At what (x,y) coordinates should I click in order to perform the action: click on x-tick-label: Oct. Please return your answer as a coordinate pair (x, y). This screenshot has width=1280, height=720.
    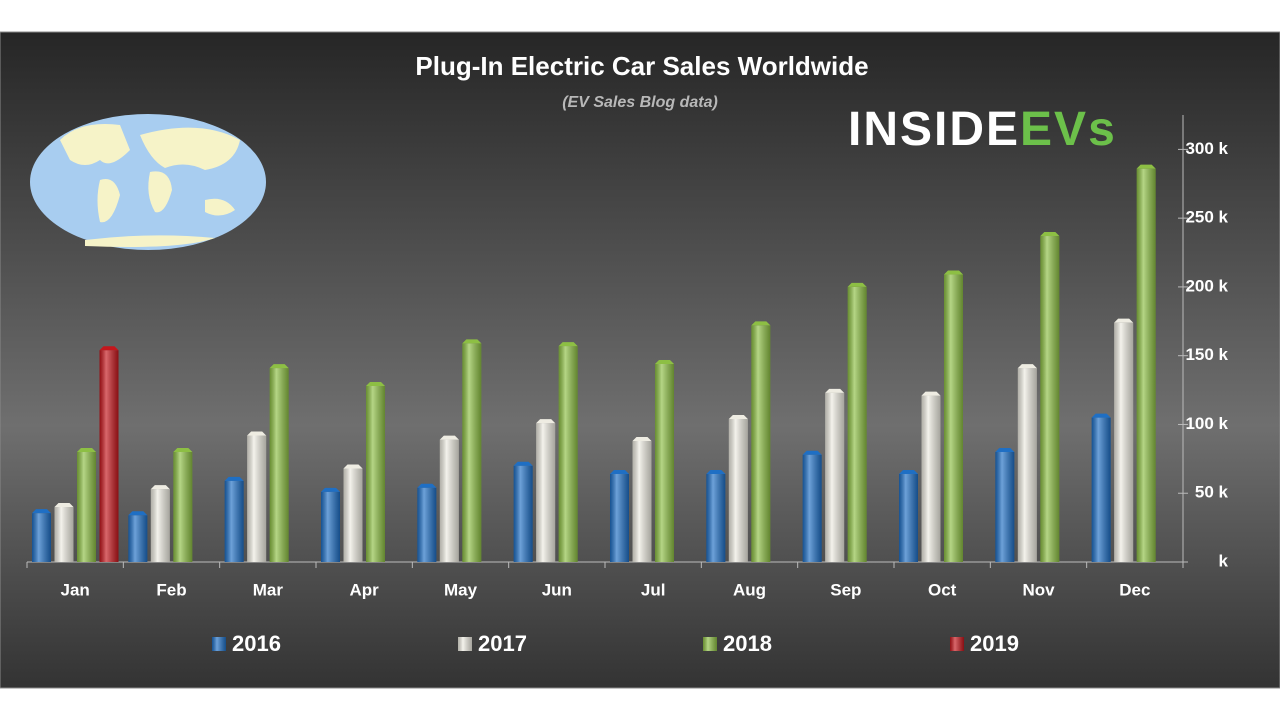
    Looking at the image, I should click on (942, 589).